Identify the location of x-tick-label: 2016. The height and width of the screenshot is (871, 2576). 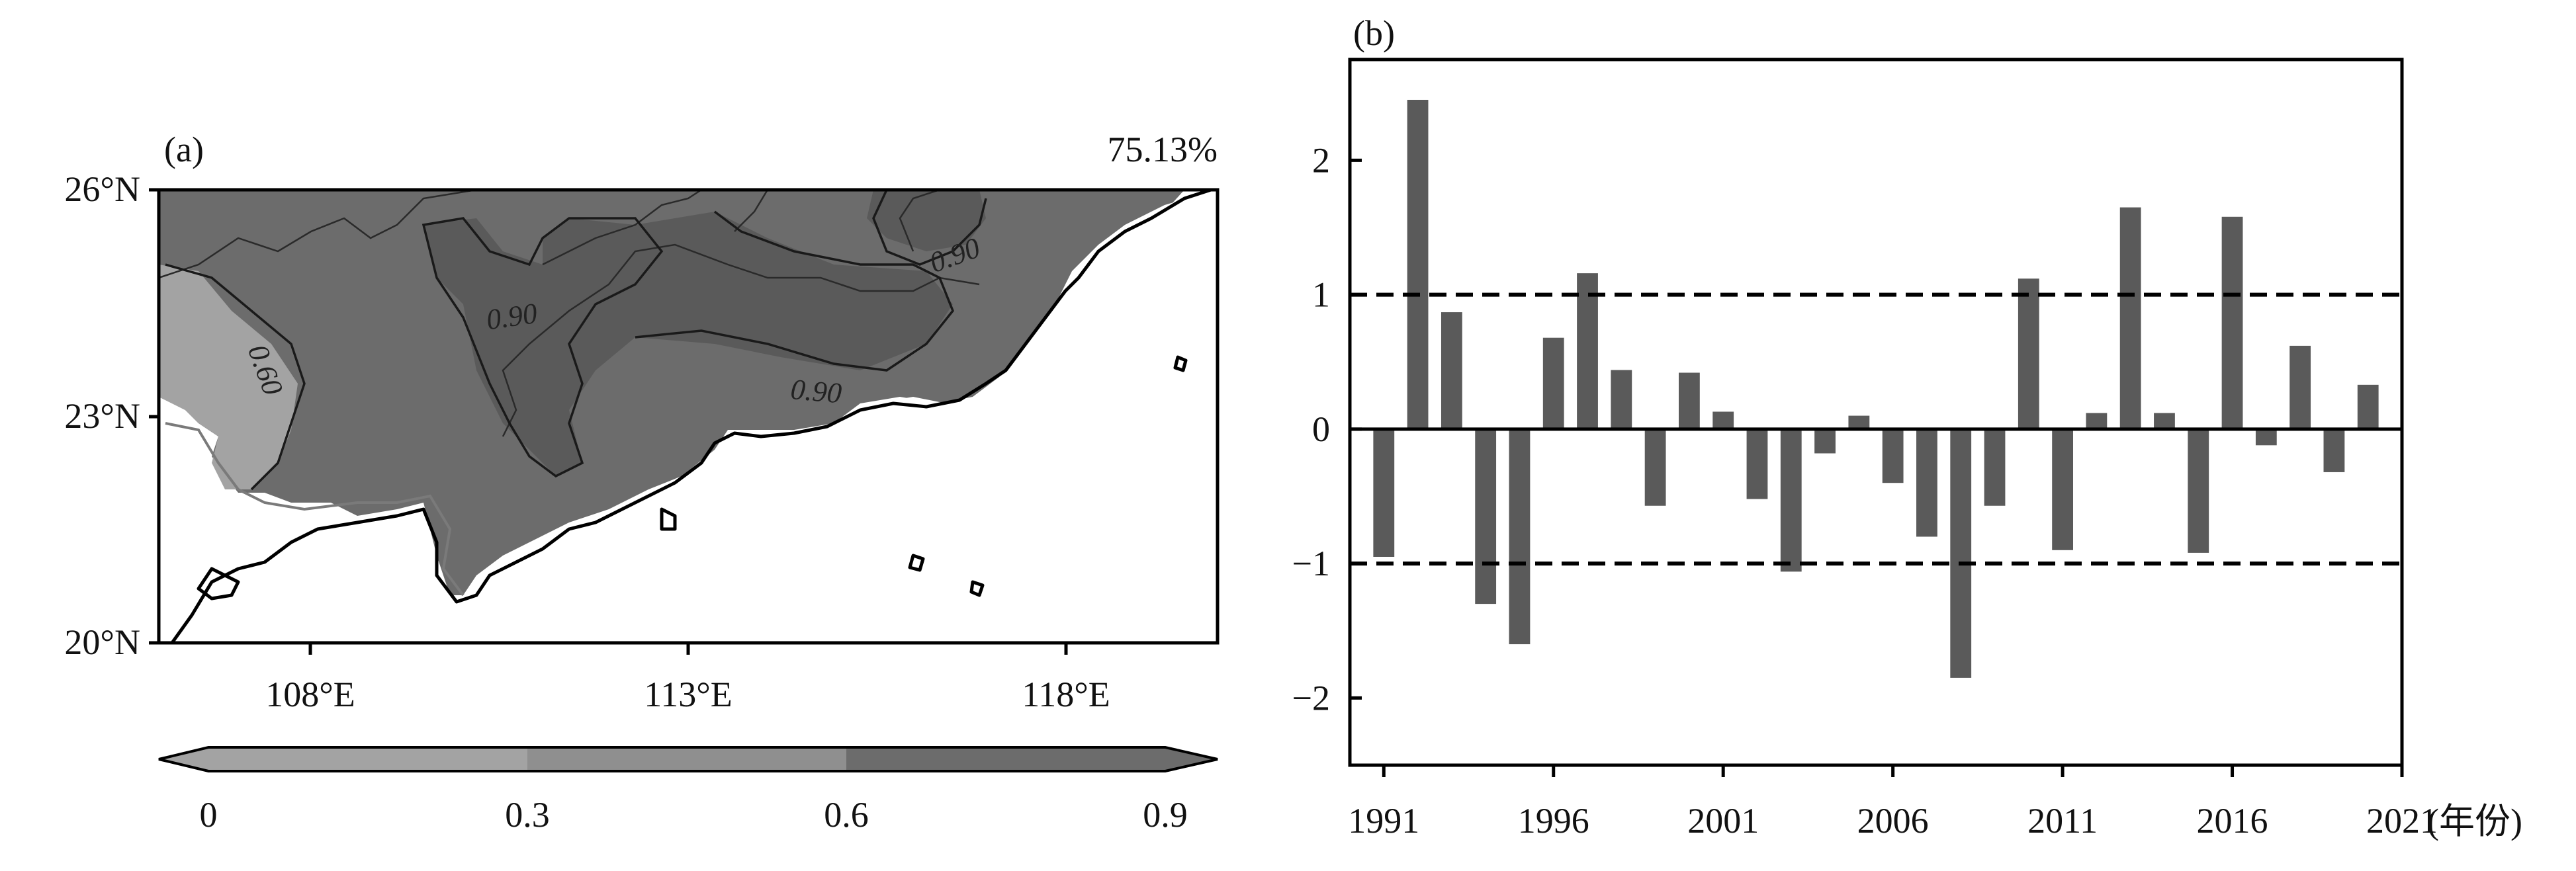
(2232, 821).